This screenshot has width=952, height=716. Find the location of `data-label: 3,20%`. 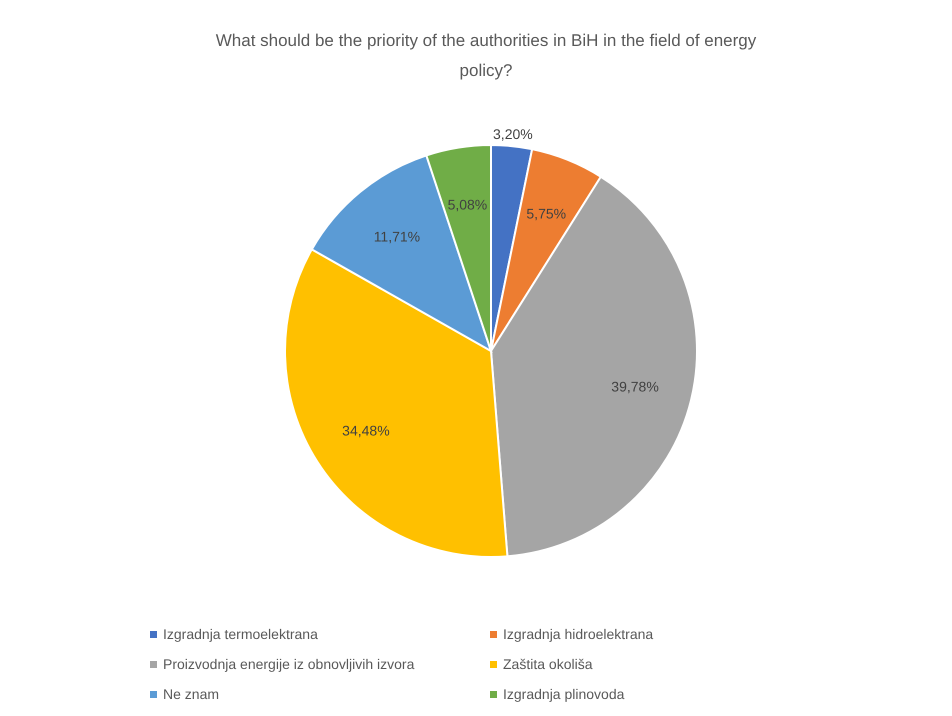

data-label: 3,20% is located at coordinates (513, 134).